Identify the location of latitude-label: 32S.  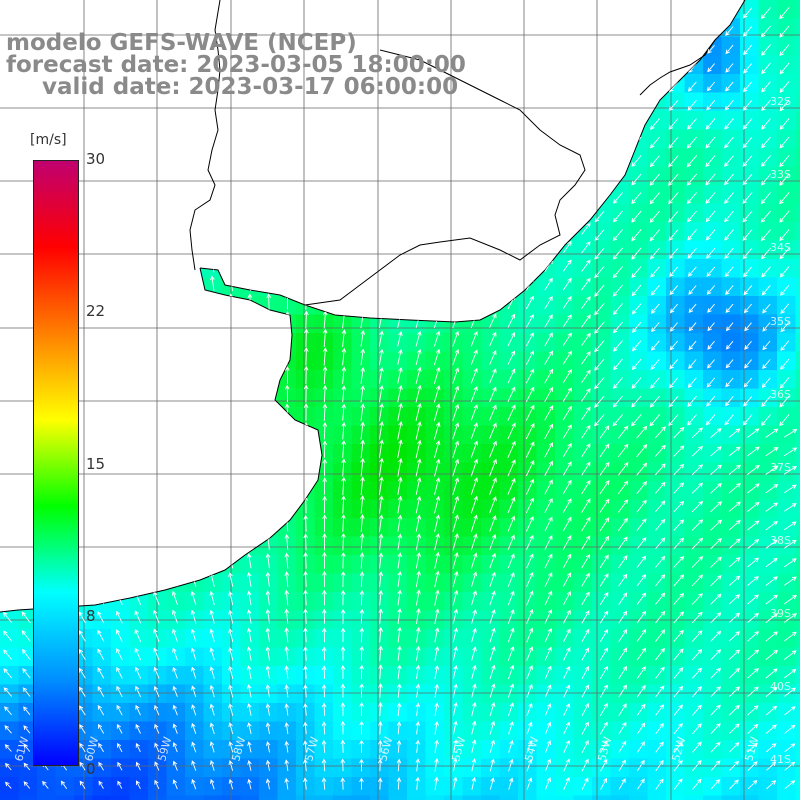
(780, 101).